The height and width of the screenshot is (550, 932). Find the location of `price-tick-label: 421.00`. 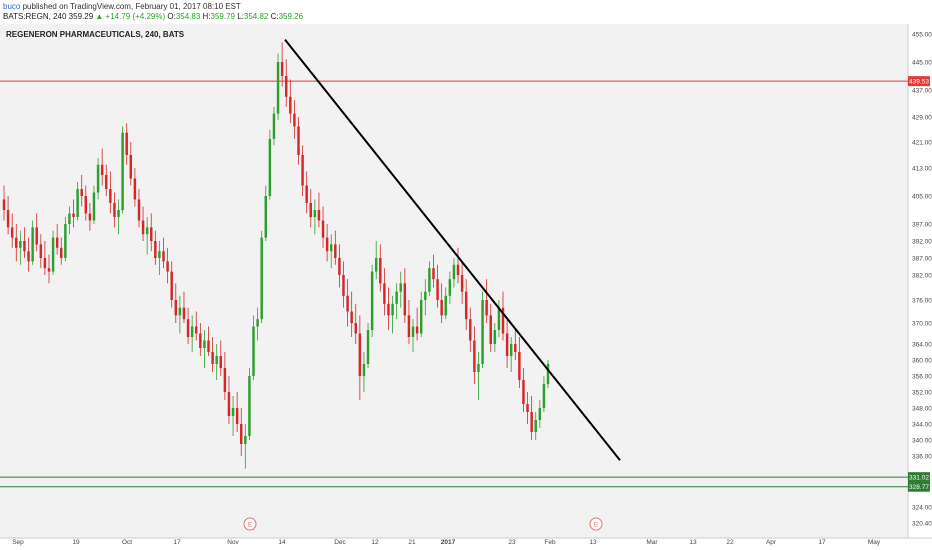

price-tick-label: 421.00 is located at coordinates (922, 143).